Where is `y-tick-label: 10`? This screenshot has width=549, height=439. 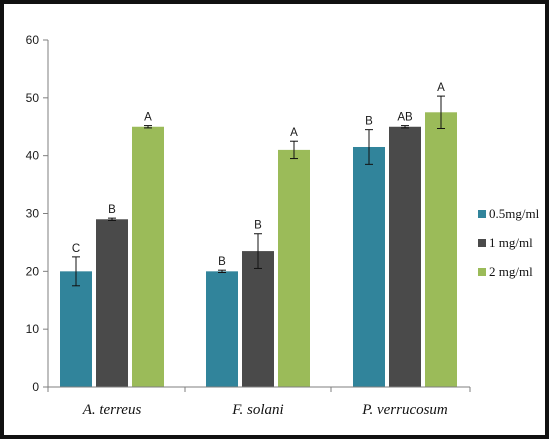 y-tick-label: 10 is located at coordinates (33, 329).